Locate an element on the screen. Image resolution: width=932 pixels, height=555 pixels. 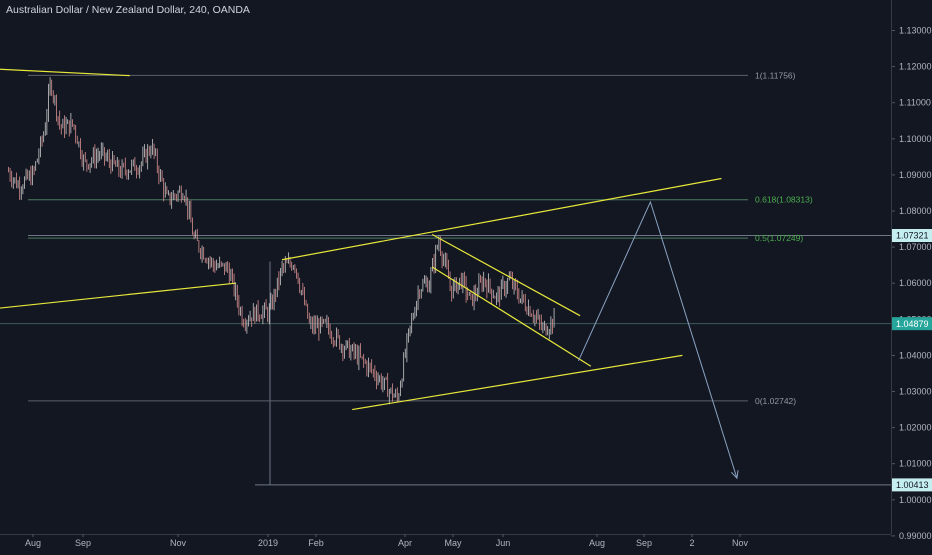
fib-level-label: 0.5(1.07249) is located at coordinates (779, 238).